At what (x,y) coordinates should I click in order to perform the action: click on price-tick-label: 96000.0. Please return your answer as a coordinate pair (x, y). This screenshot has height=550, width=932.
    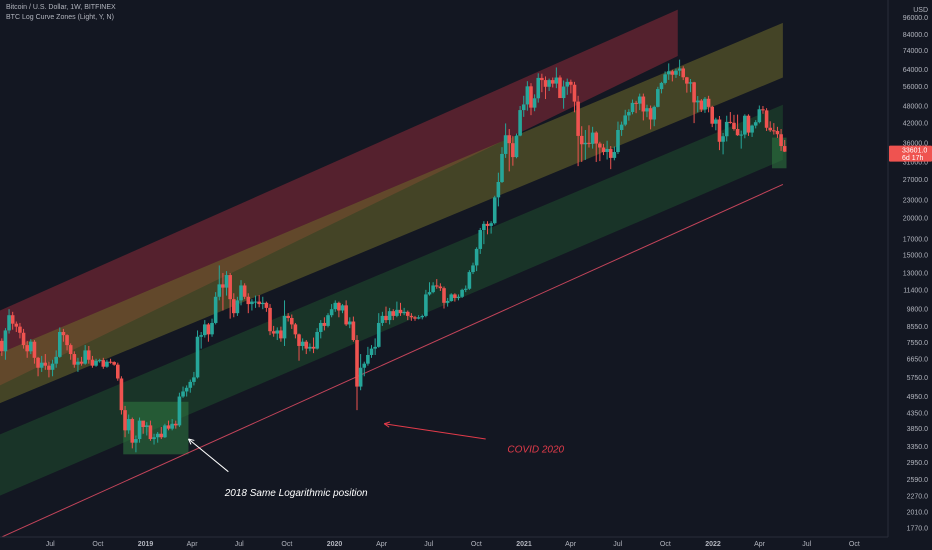
    Looking at the image, I should click on (915, 18).